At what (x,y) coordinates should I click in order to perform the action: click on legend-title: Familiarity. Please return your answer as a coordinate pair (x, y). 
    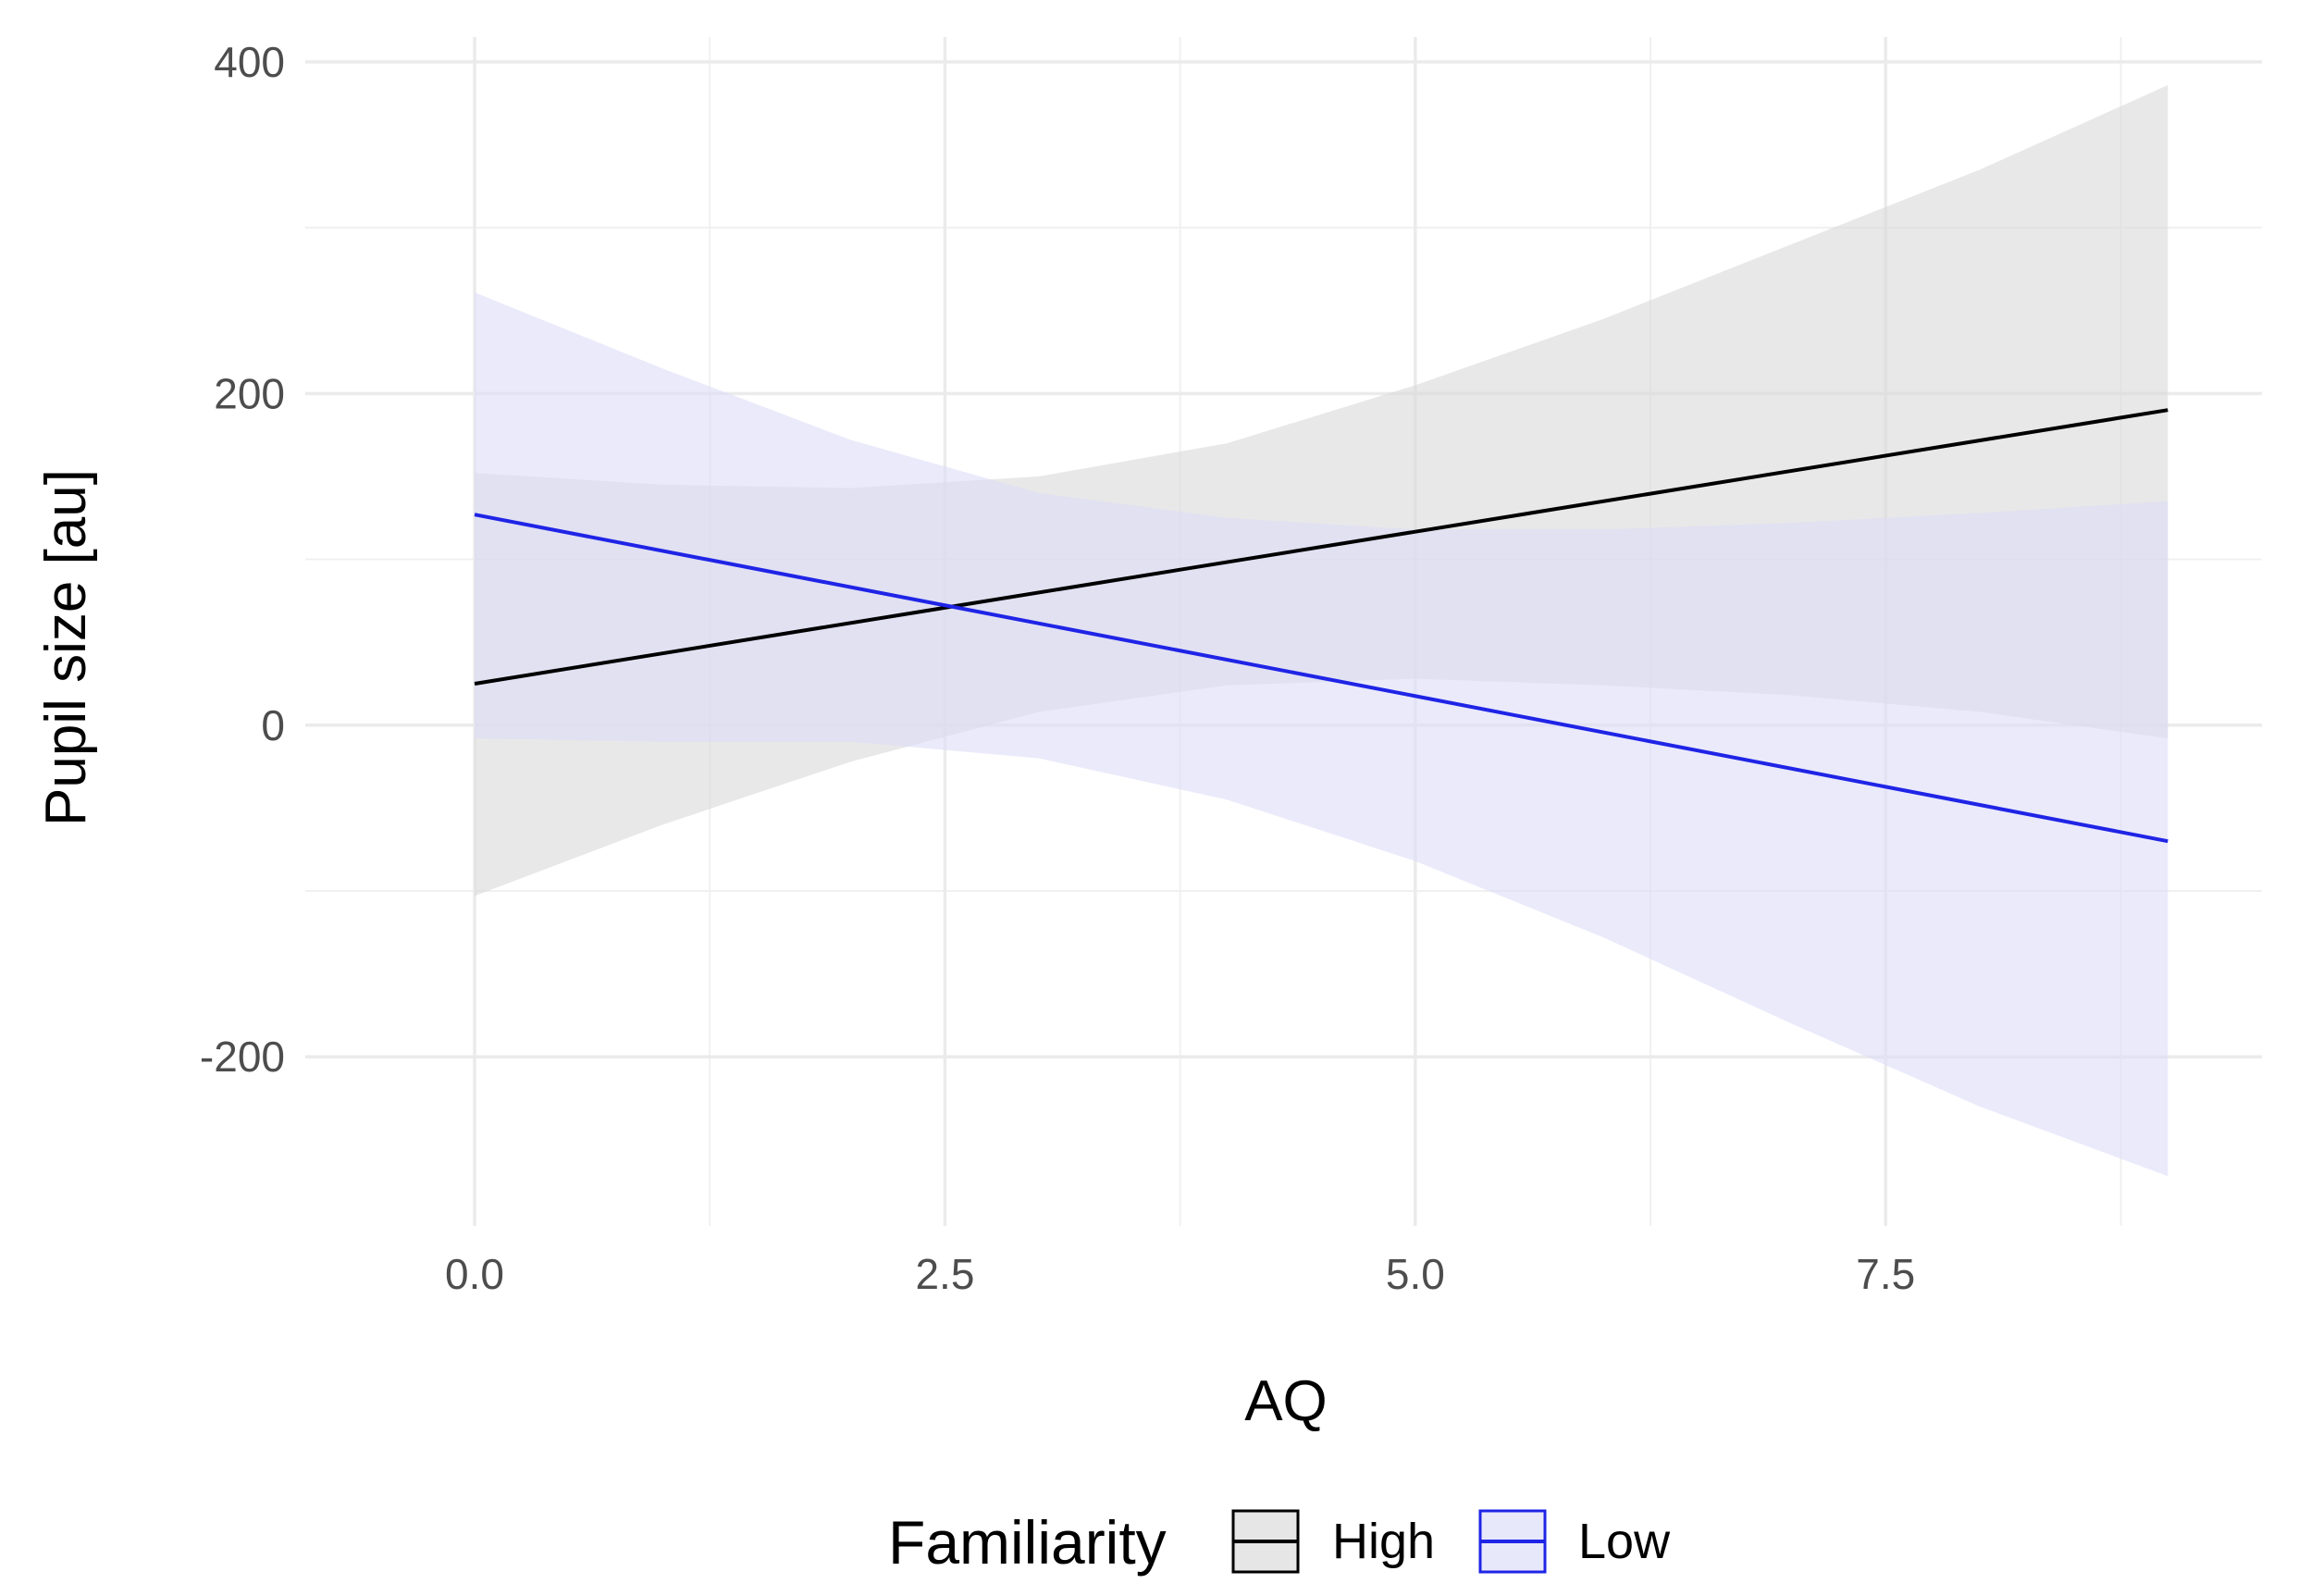
    Looking at the image, I should click on (1027, 1542).